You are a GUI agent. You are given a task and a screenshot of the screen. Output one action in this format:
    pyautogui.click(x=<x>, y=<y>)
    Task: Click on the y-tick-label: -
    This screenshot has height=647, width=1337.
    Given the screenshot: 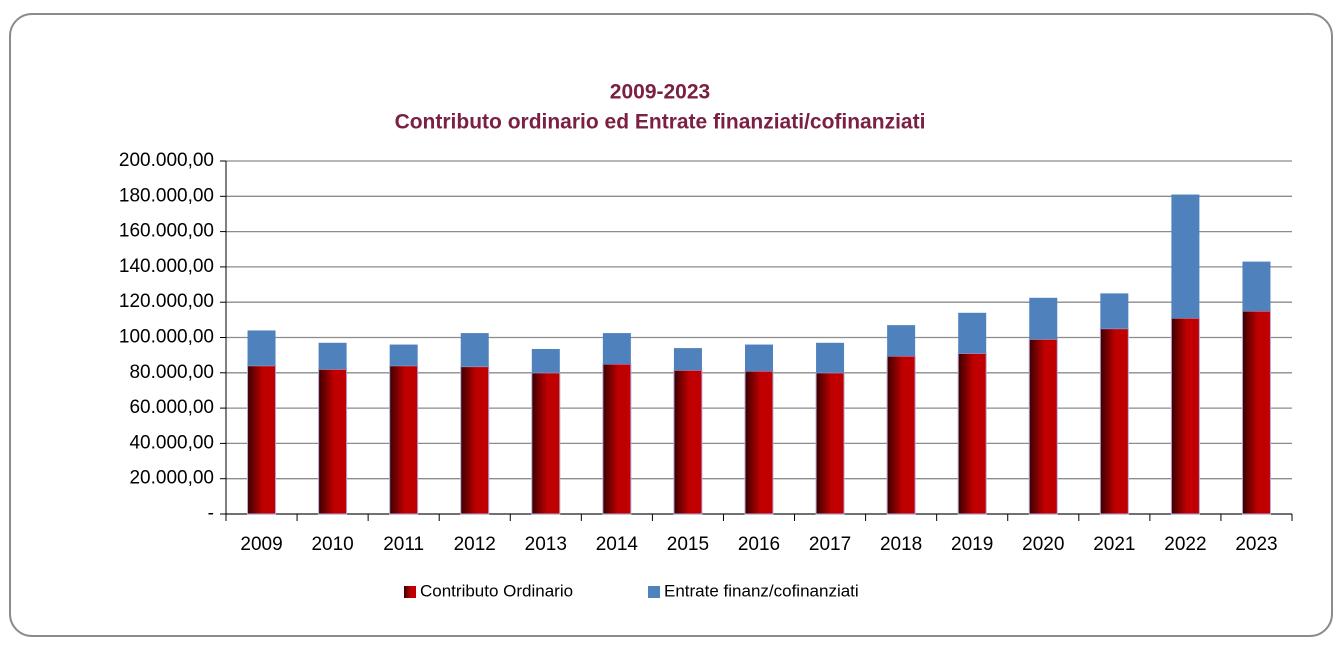 What is the action you would take?
    pyautogui.click(x=211, y=513)
    